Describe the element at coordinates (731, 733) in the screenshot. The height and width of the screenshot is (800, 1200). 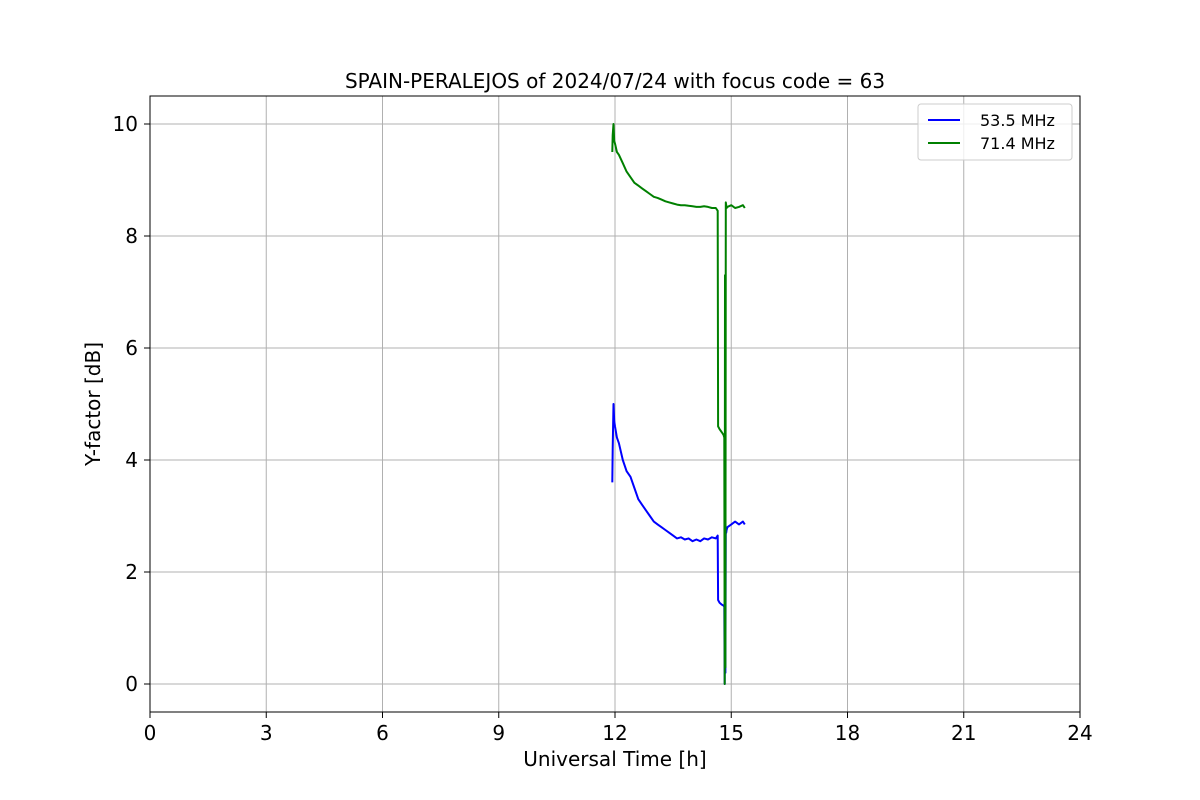
I see `x-tick-label: 15` at that location.